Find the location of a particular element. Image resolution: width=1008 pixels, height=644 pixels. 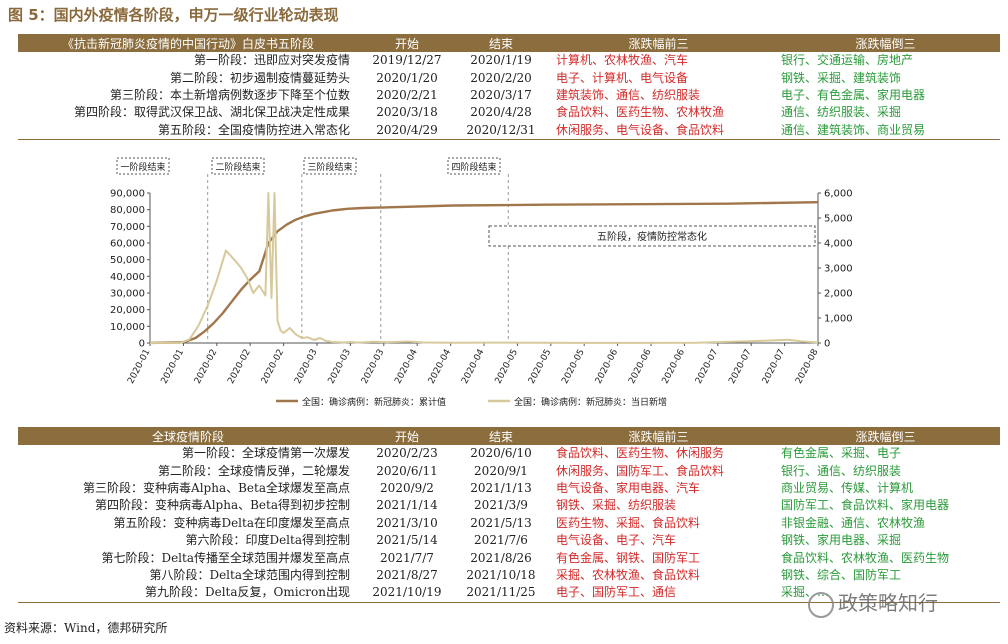

column-header: 《抗击新冠肺炎疫情的中国行动》白皮书五阶段 is located at coordinates (188, 43).